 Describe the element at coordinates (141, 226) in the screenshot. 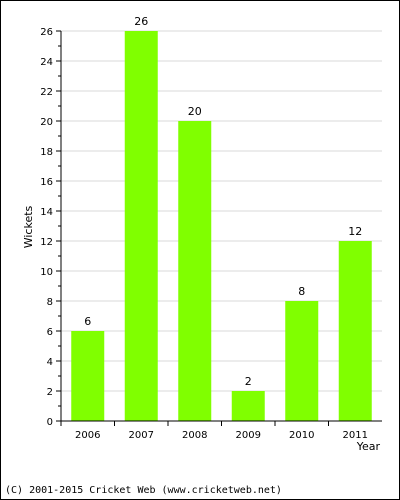

I see `bar-2007` at that location.